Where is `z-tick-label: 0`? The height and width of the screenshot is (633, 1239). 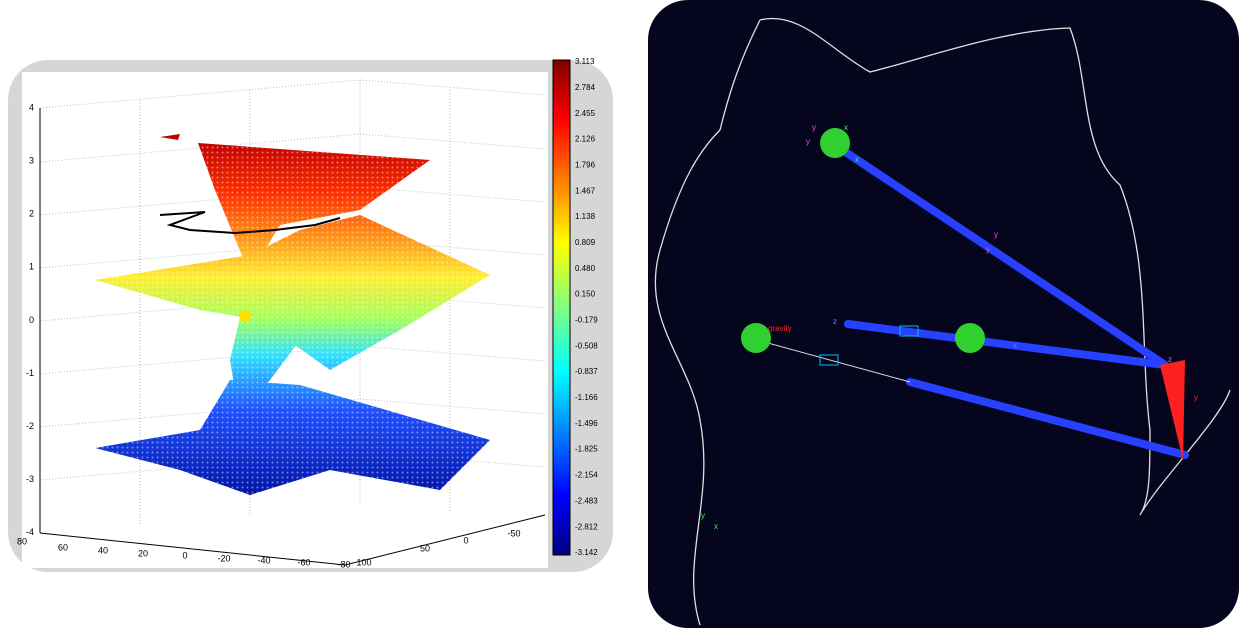
z-tick-label: 0 is located at coordinates (31, 320).